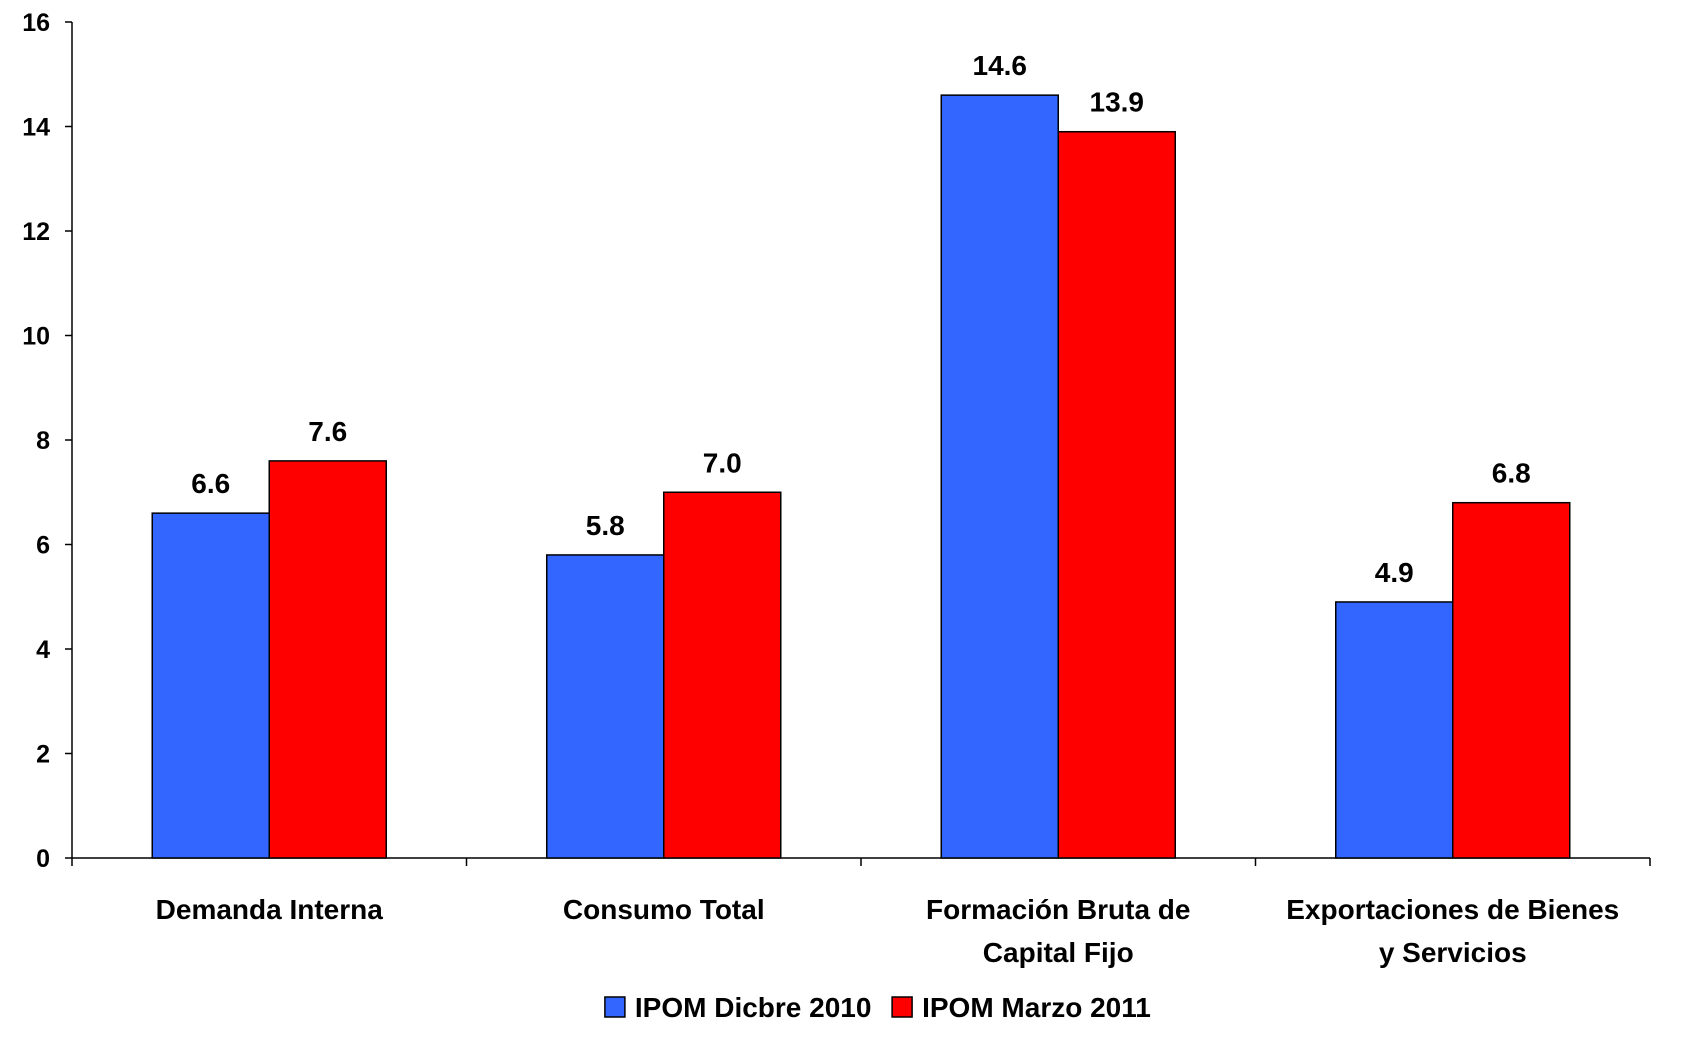 This screenshot has width=1695, height=1038. Describe the element at coordinates (43, 546) in the screenshot. I see `y-tick-label: 6` at that location.